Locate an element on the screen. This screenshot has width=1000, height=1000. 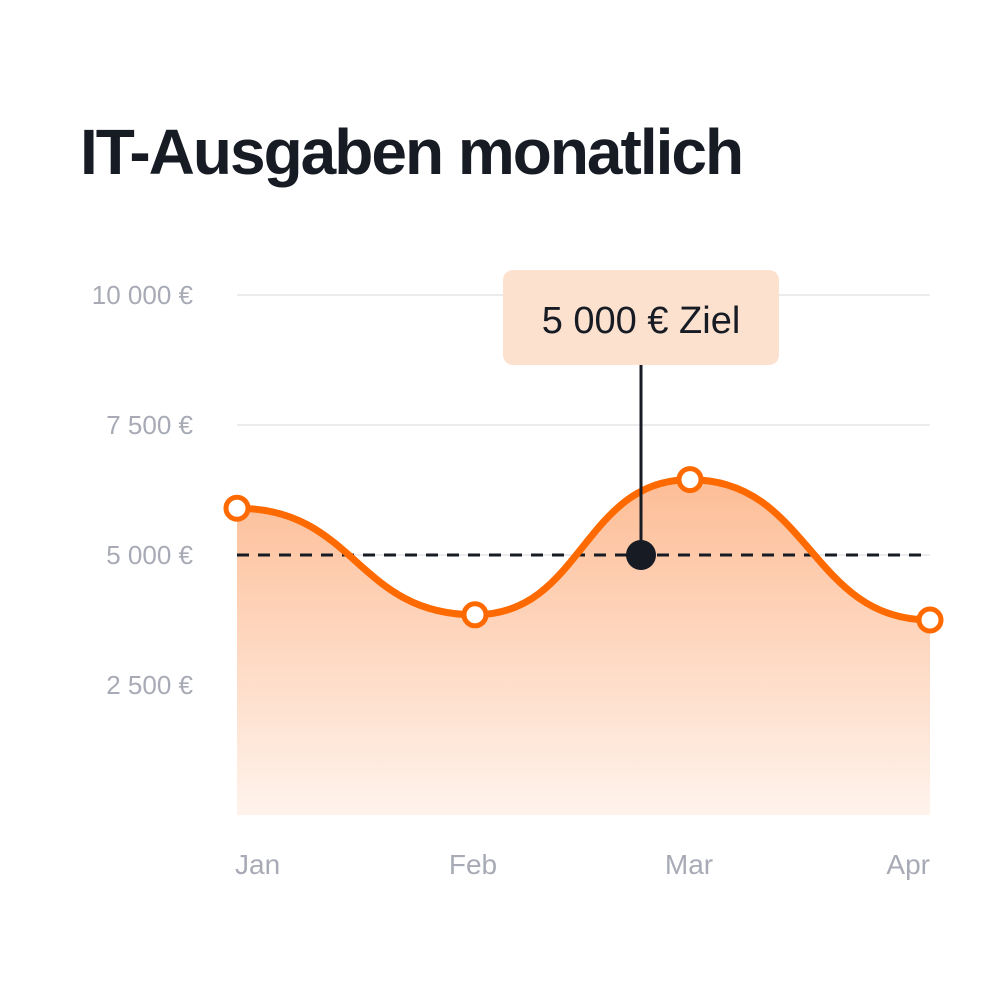
callout-box is located at coordinates (641, 317).